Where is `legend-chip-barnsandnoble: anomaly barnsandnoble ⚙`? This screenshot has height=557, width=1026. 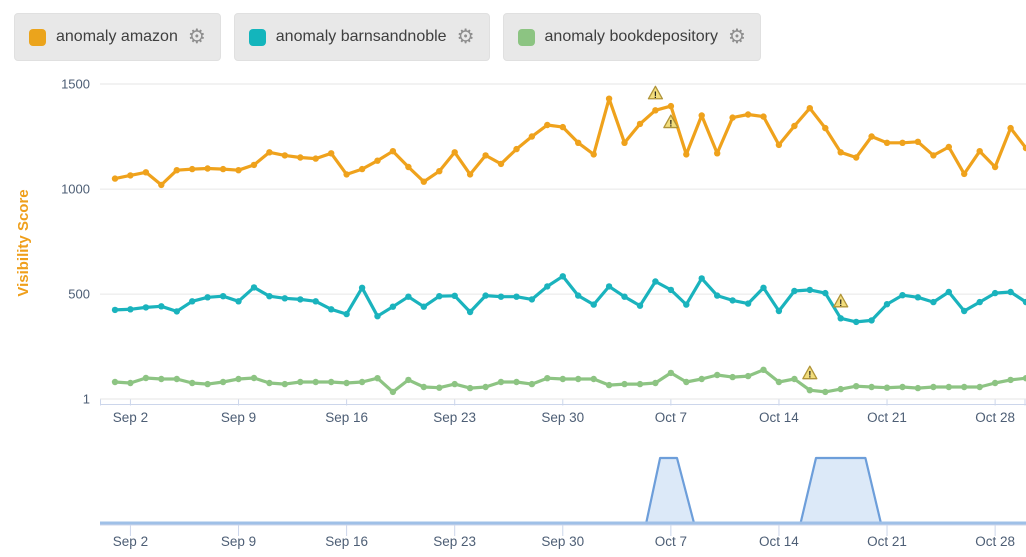
legend-chip-barnsandnoble: anomaly barnsandnoble ⚙ is located at coordinates (361, 37).